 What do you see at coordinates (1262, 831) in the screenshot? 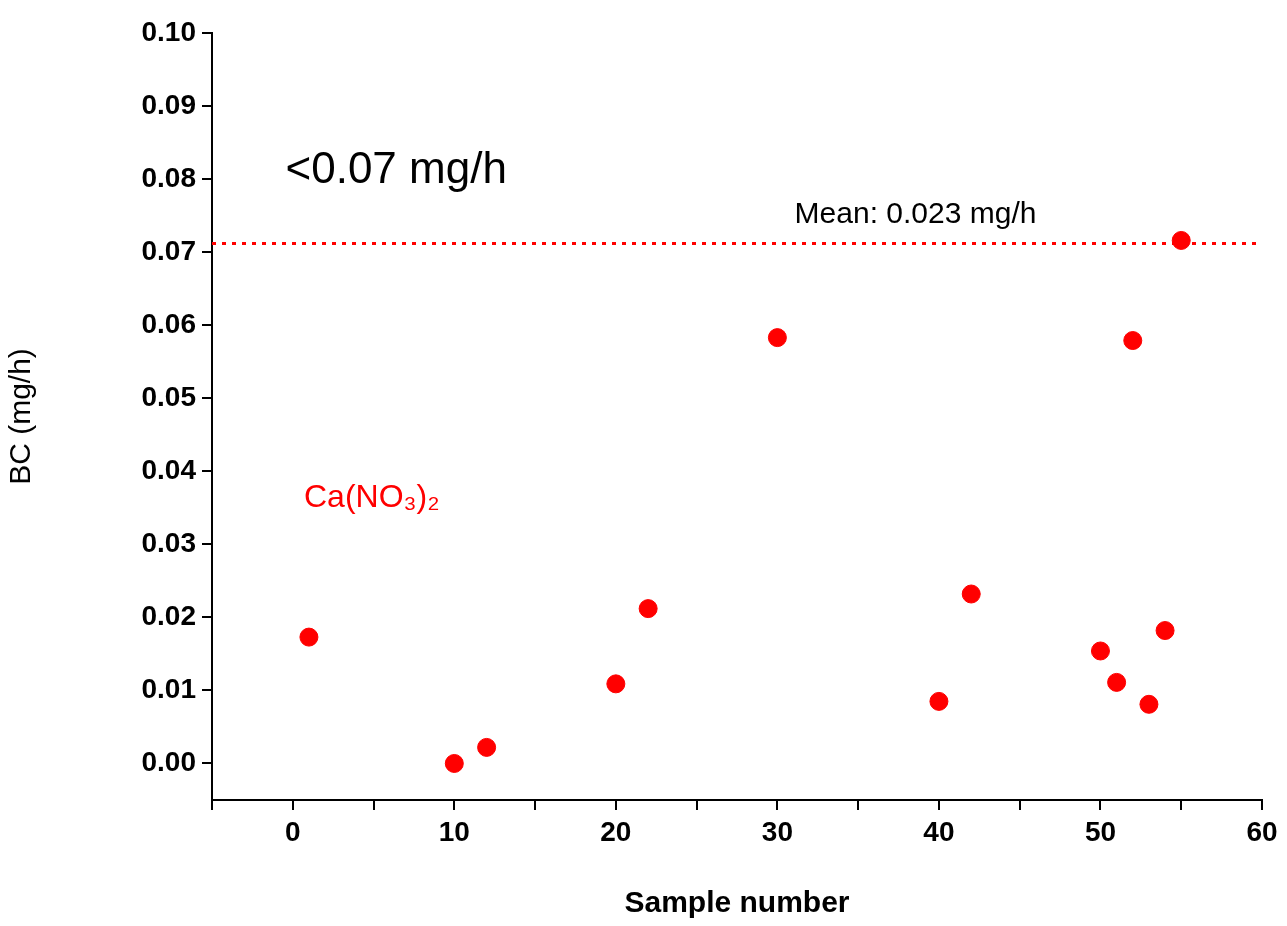
I see `x-tick-label: 60` at bounding box center [1262, 831].